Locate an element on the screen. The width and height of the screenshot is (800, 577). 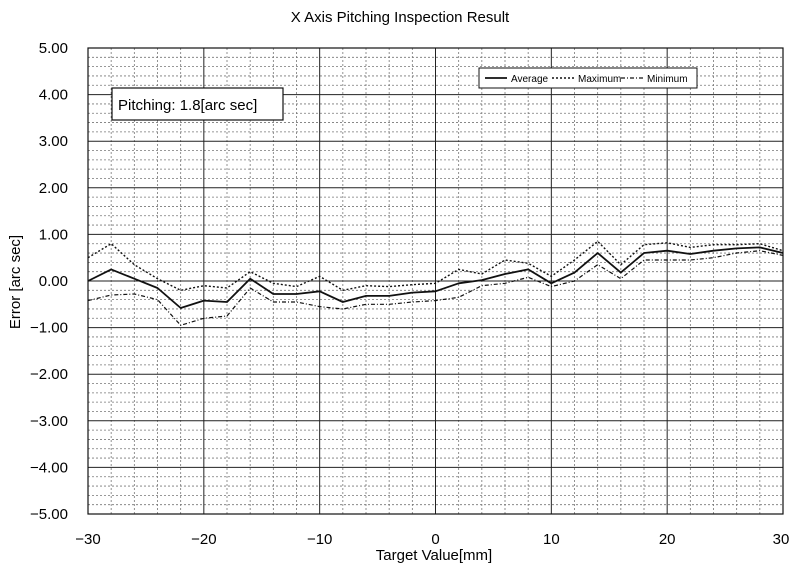
y-tick-label: −1.00 is located at coordinates (49, 328).